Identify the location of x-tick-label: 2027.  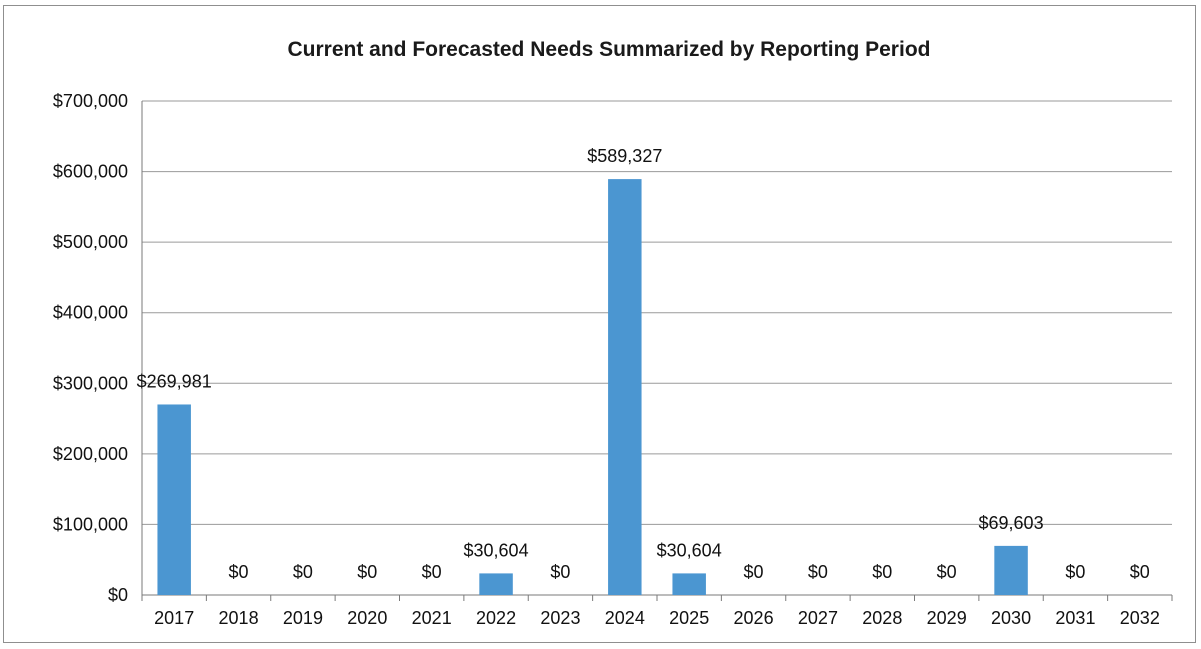
(818, 618).